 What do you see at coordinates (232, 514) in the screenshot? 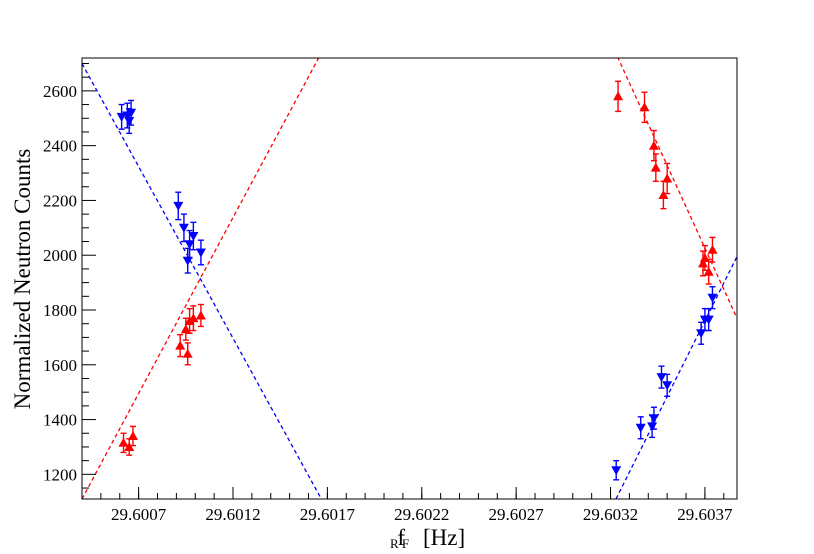
I see `x-tick-label: 29.6012` at bounding box center [232, 514].